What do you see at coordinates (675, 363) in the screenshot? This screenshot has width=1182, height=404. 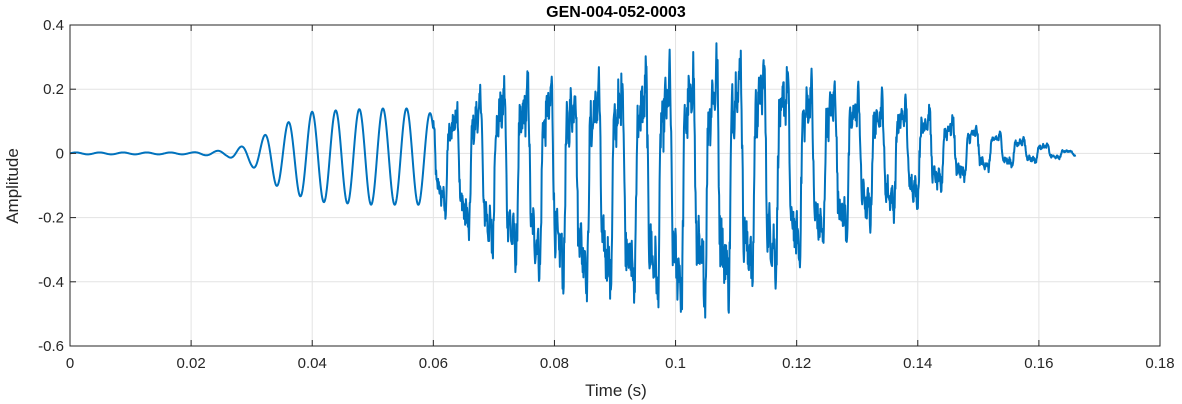 I see `x-tick-label: 0.1` at bounding box center [675, 363].